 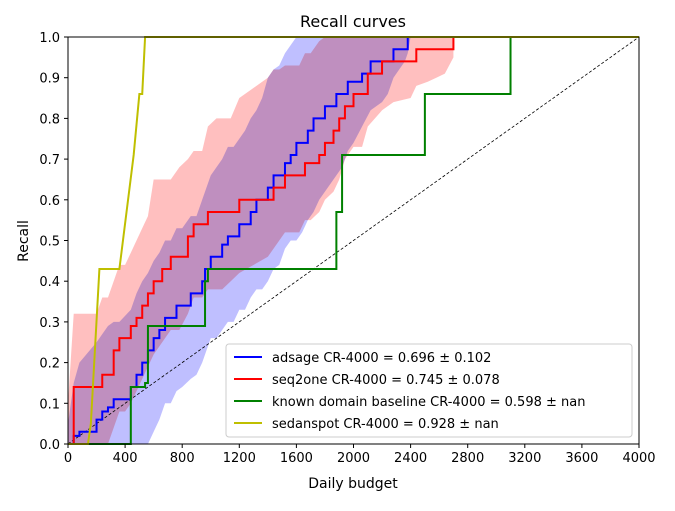 What do you see at coordinates (49, 445) in the screenshot?
I see `y-tick-label-0: 0.0` at bounding box center [49, 445].